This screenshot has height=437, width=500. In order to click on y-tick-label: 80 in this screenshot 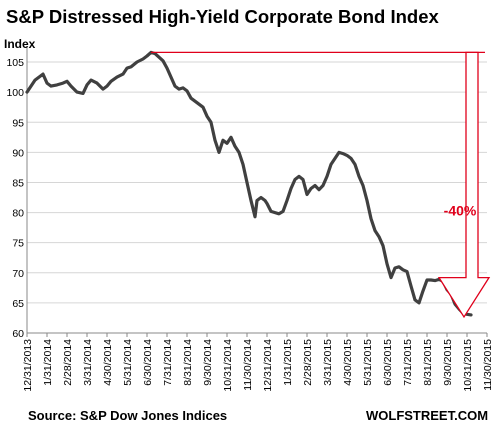, I will do `click(18, 214)`.